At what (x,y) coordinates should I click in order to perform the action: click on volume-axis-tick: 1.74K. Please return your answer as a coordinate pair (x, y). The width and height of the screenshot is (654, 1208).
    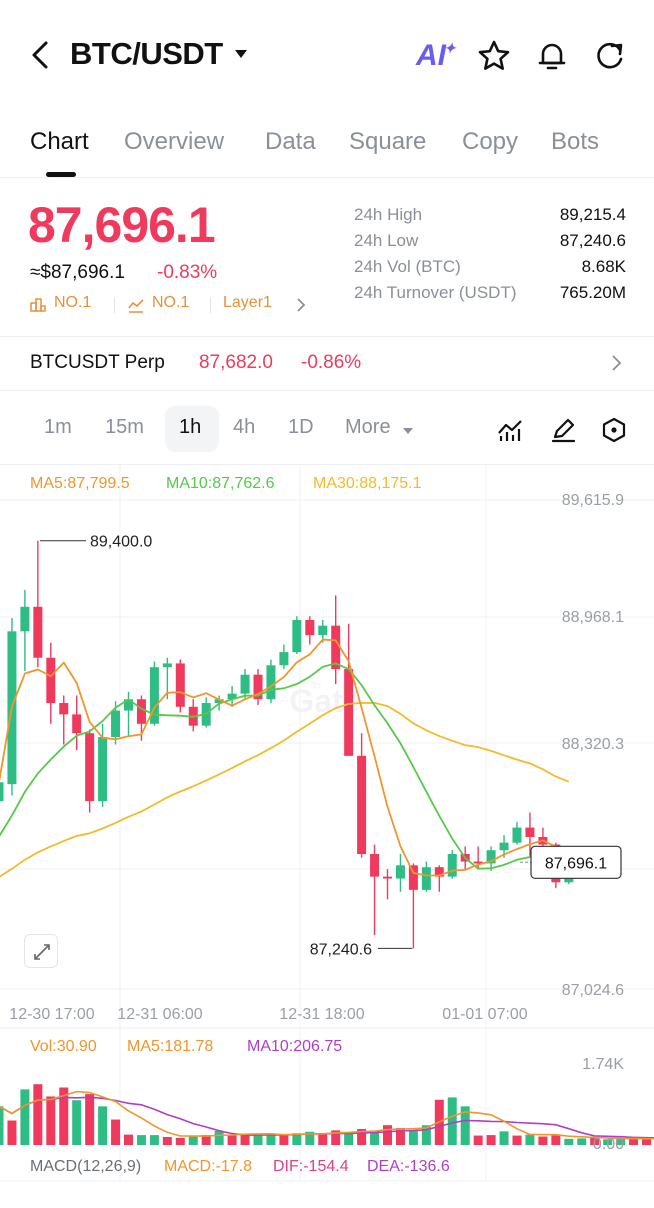
    Looking at the image, I should click on (603, 1064).